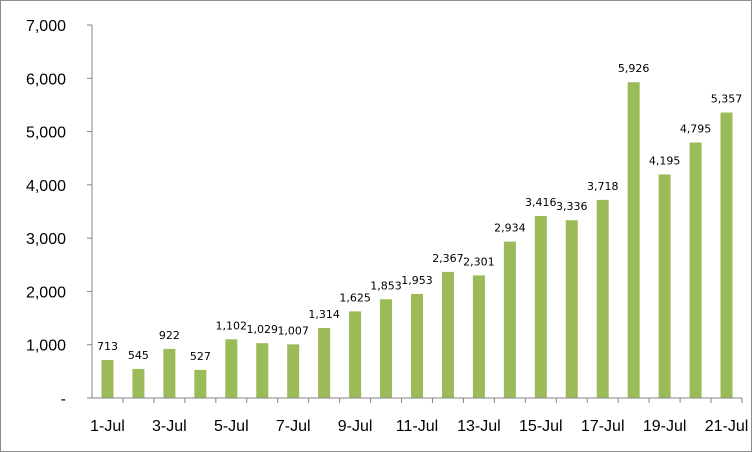 Image resolution: width=752 pixels, height=452 pixels. Describe the element at coordinates (262, 329) in the screenshot. I see `data-label: 1,029` at that location.